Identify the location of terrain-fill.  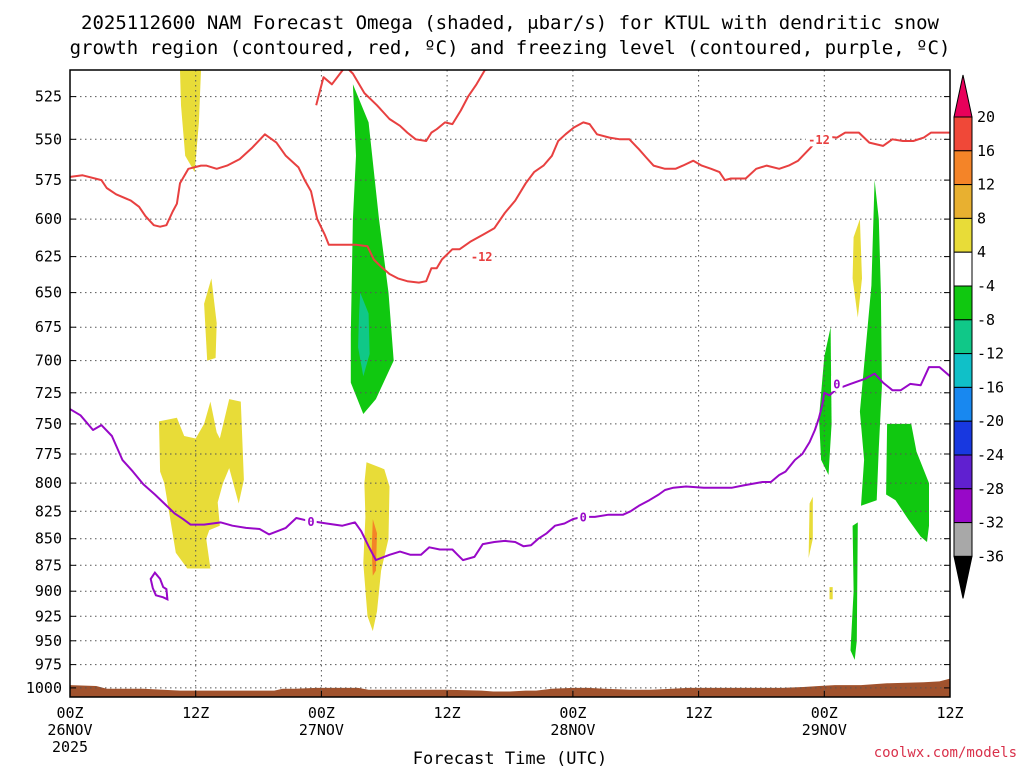
(510, 687).